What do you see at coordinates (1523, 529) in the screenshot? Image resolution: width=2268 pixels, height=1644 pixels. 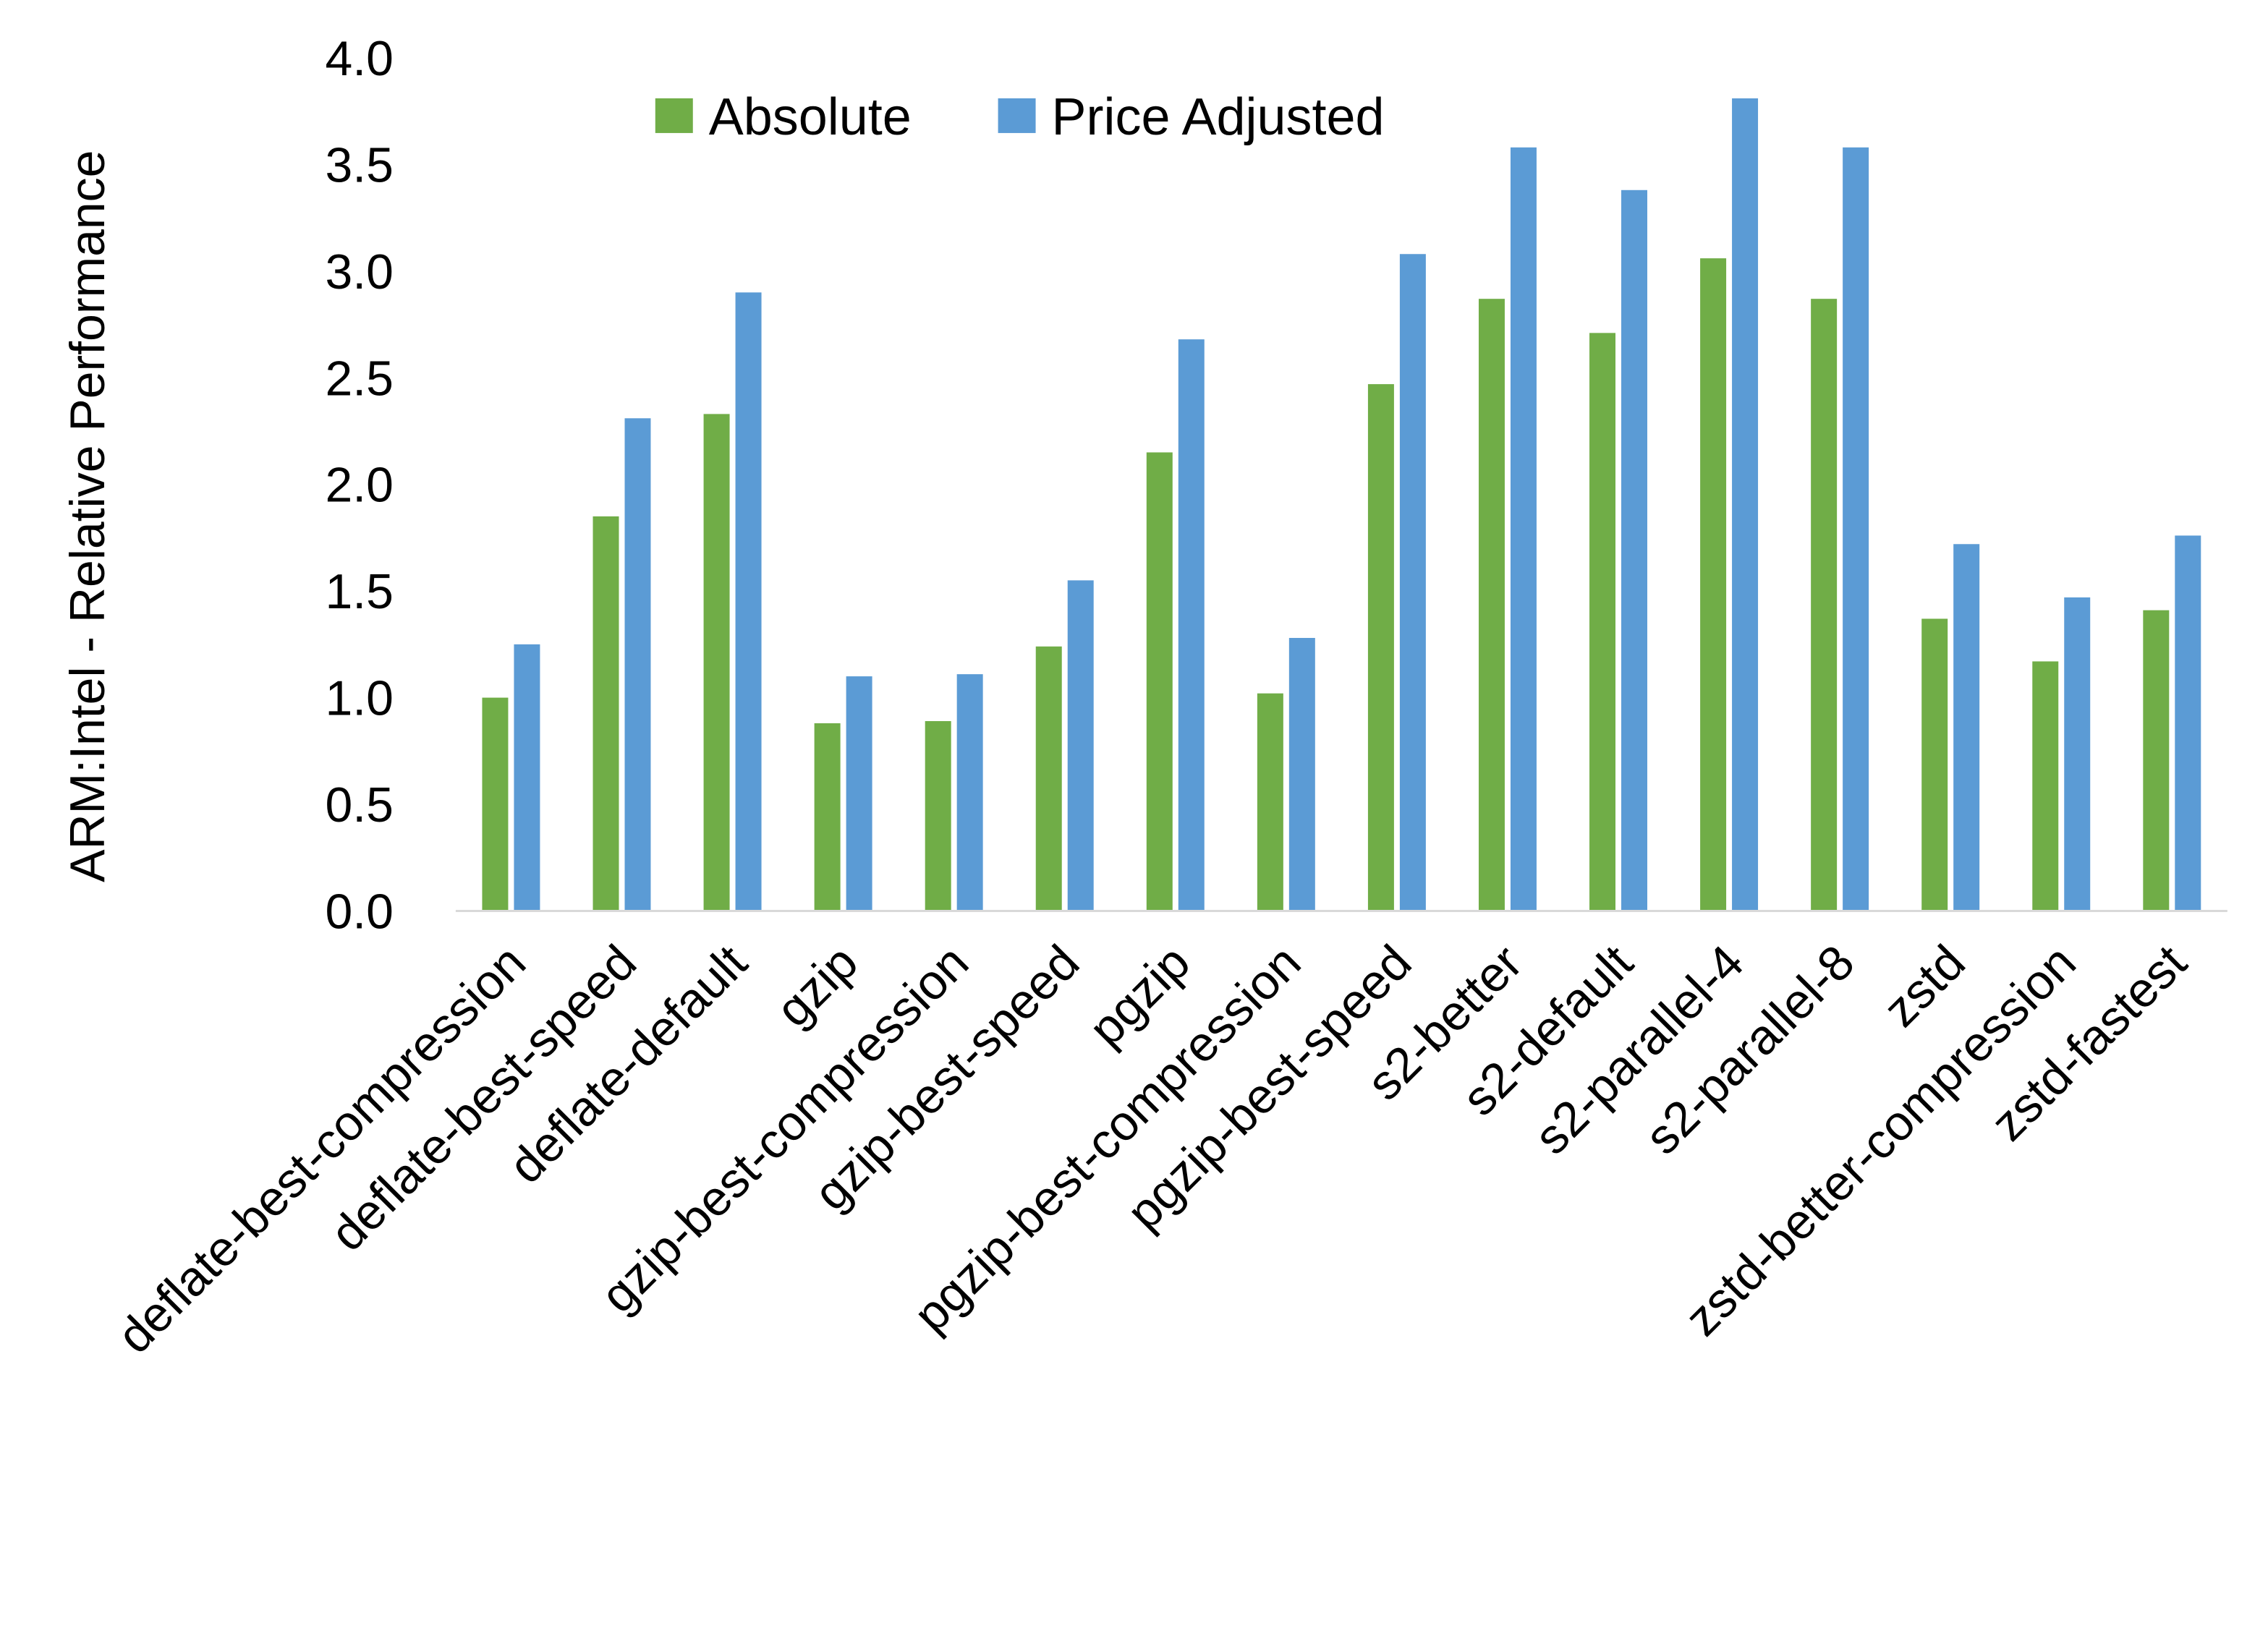 I see `bar-price-adjusted-s2-better` at bounding box center [1523, 529].